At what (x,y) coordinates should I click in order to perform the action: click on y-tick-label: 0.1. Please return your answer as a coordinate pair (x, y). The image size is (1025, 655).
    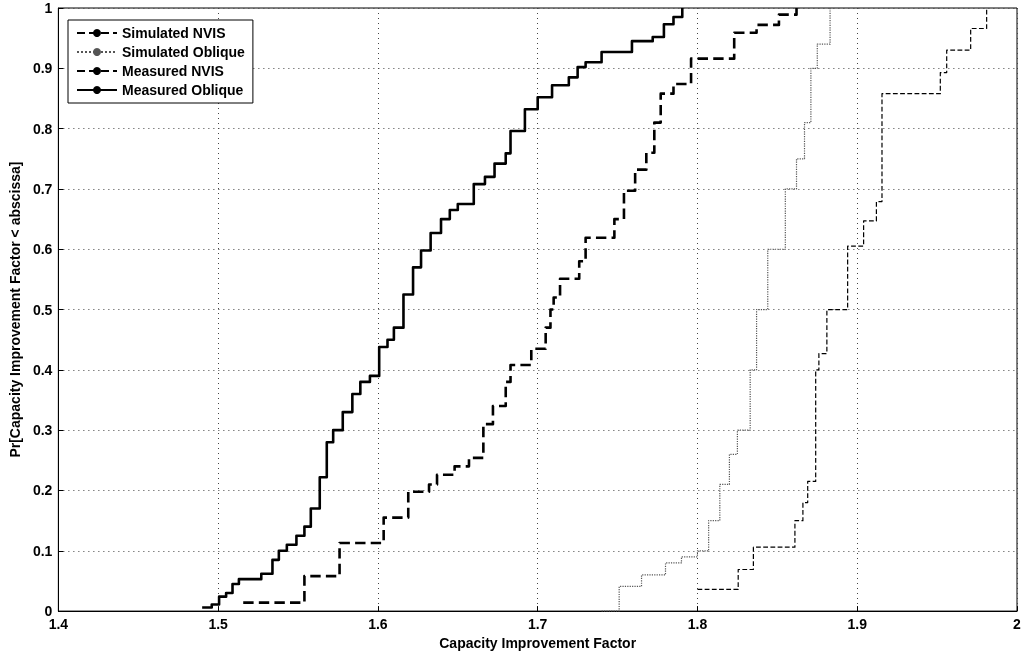
    Looking at the image, I should click on (42, 550).